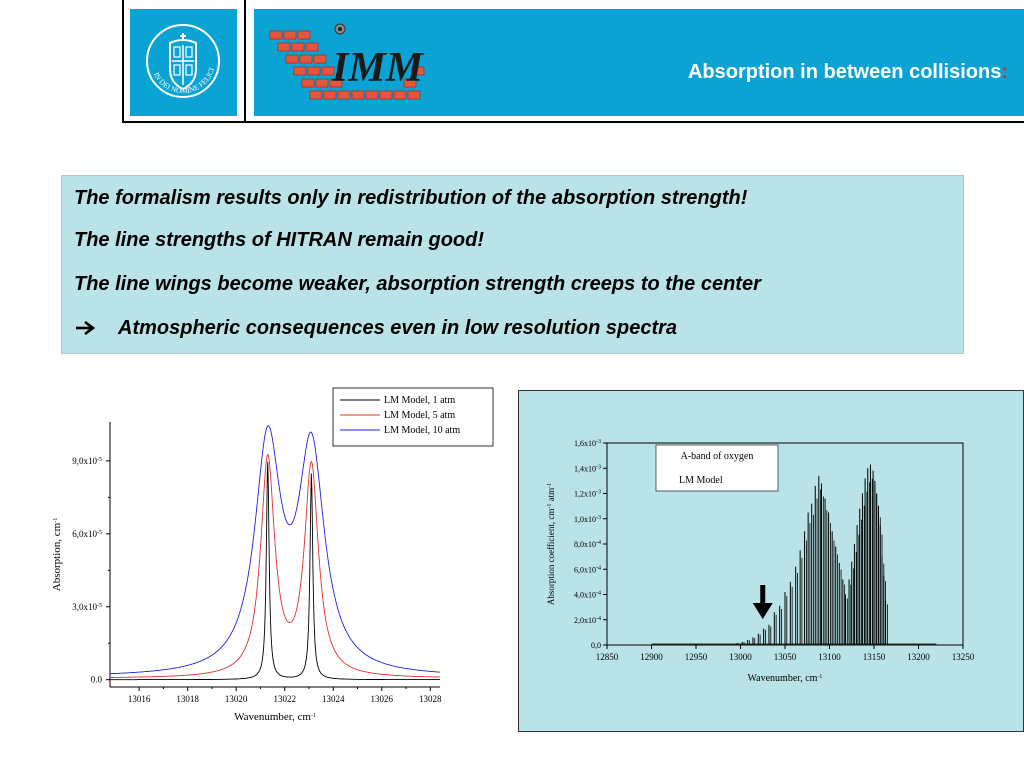  Describe the element at coordinates (57, 554) in the screenshot. I see `chart1-y-label: Absorption, cm-1` at that location.